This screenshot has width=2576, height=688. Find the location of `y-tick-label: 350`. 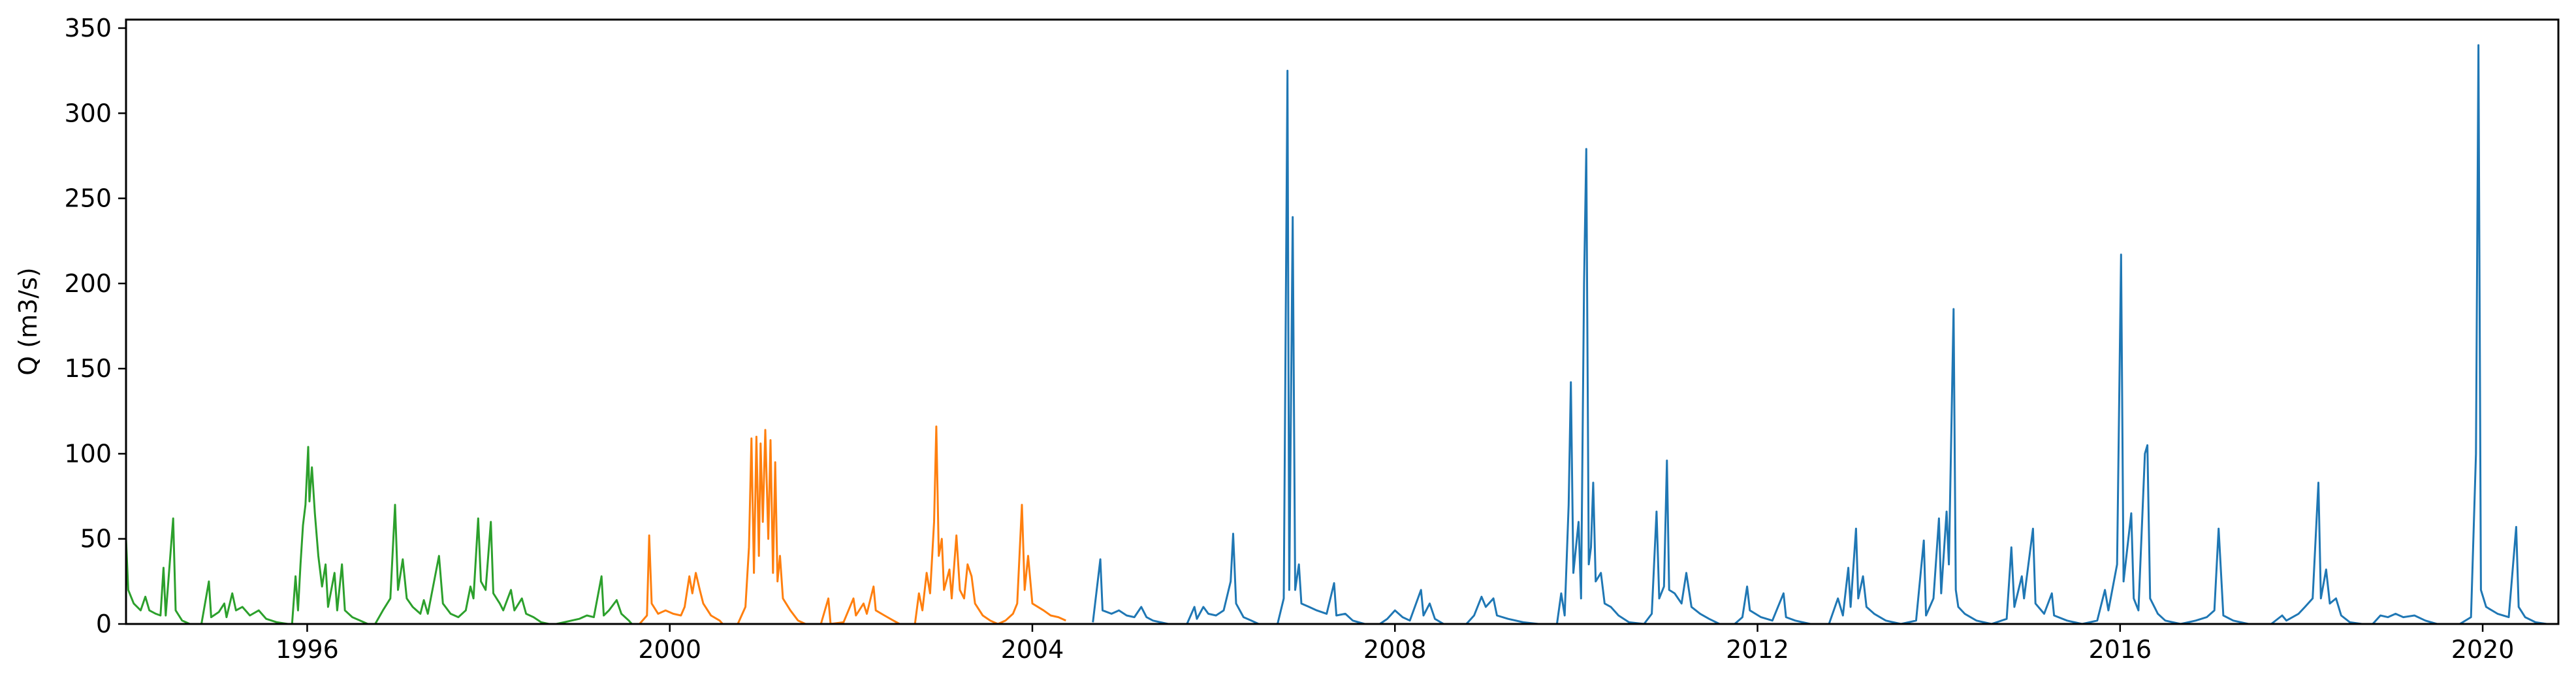

y-tick-label: 350 is located at coordinates (88, 28).